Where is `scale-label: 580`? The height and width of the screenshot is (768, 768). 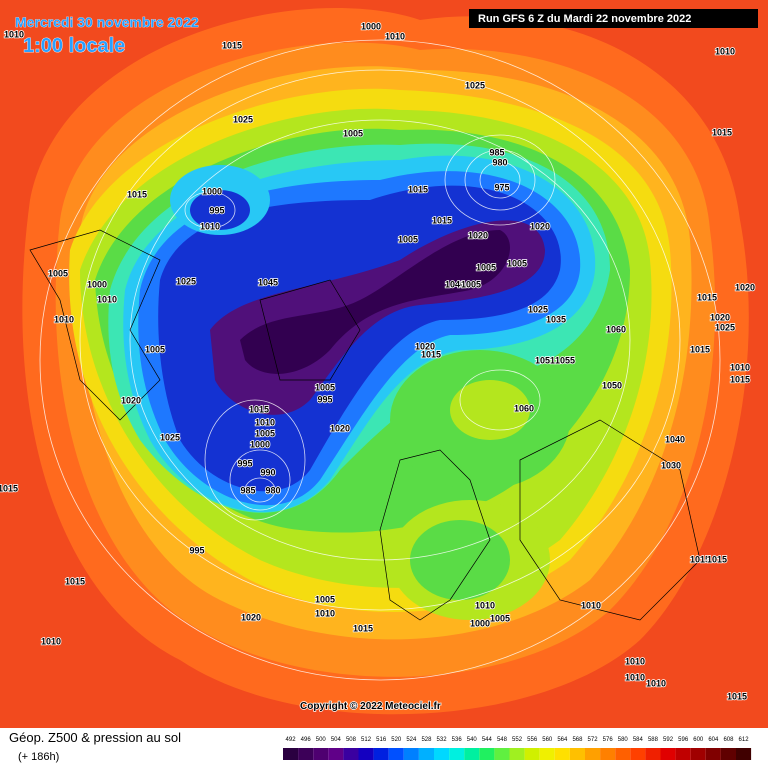
scale-label: 580 is located at coordinates (623, 740).